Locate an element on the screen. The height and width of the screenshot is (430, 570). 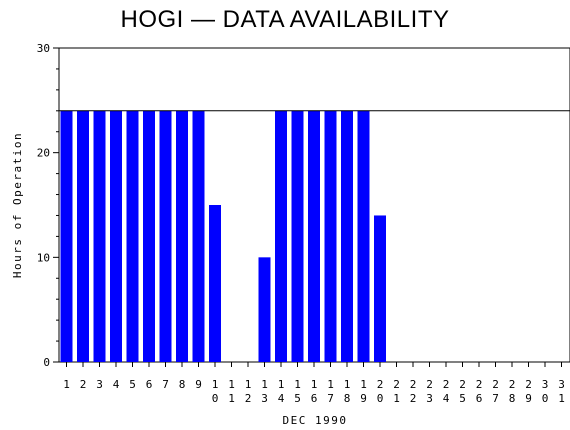
y-axis-label: Hours of Operation is located at coordinates (17, 205).